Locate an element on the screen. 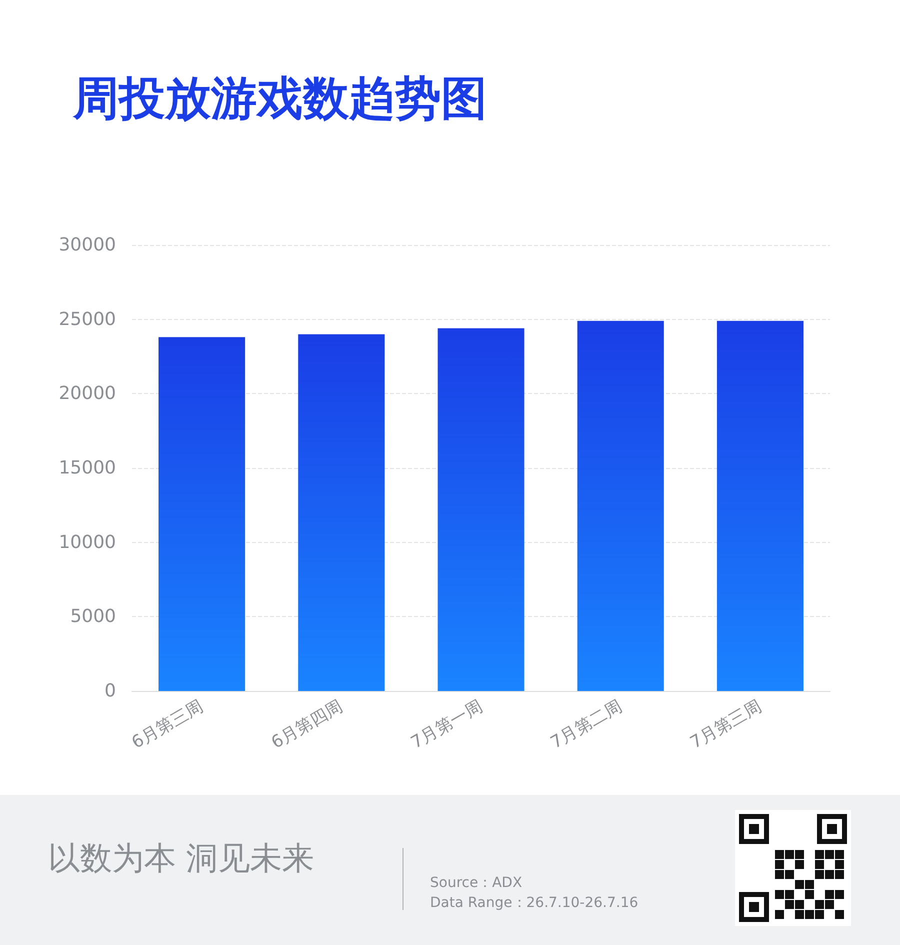 This screenshot has width=900, height=945. chart-title: 周投放游戏数趋势图 is located at coordinates (279, 98).